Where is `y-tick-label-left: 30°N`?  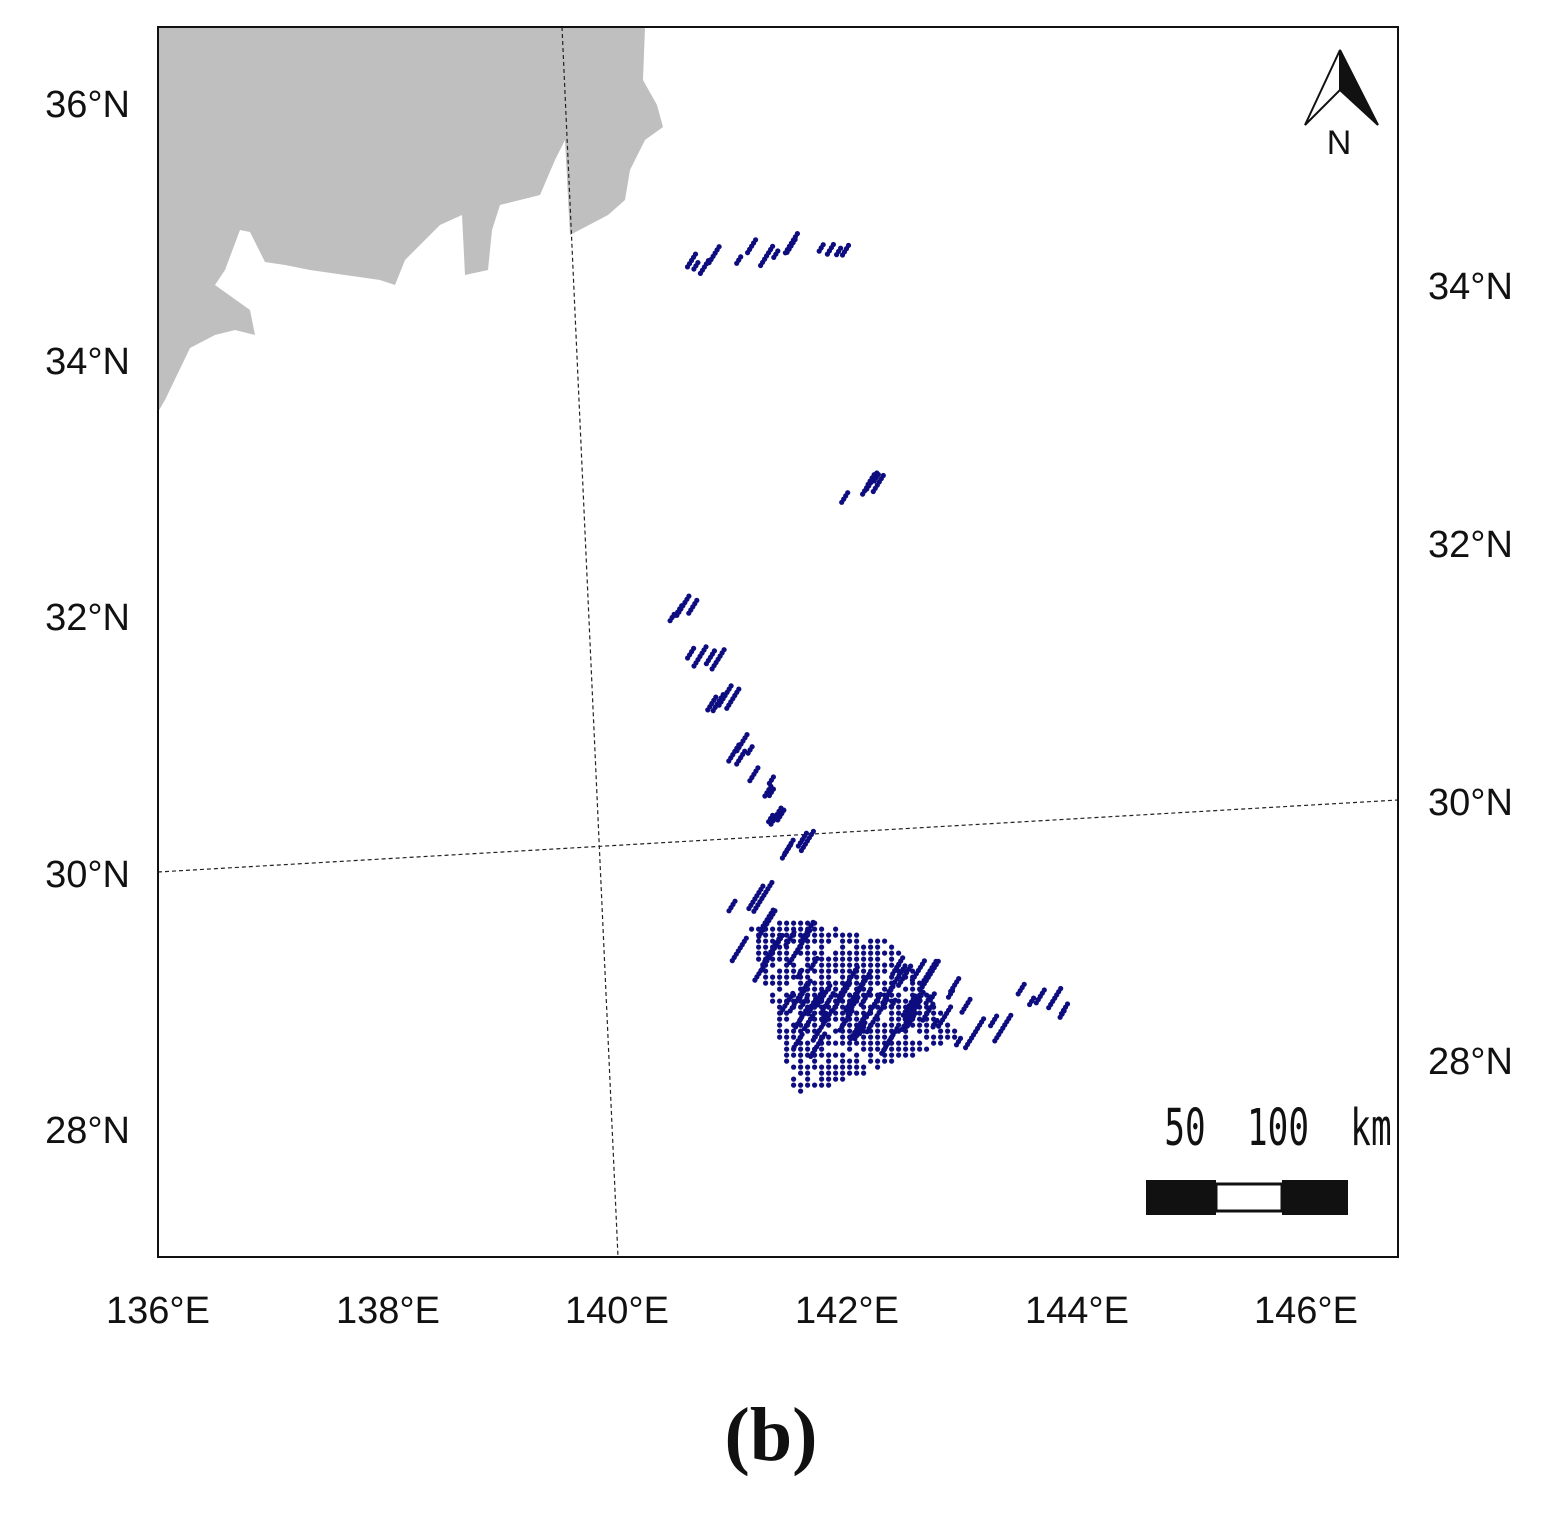
y-tick-label-left: 30°N is located at coordinates (87, 875).